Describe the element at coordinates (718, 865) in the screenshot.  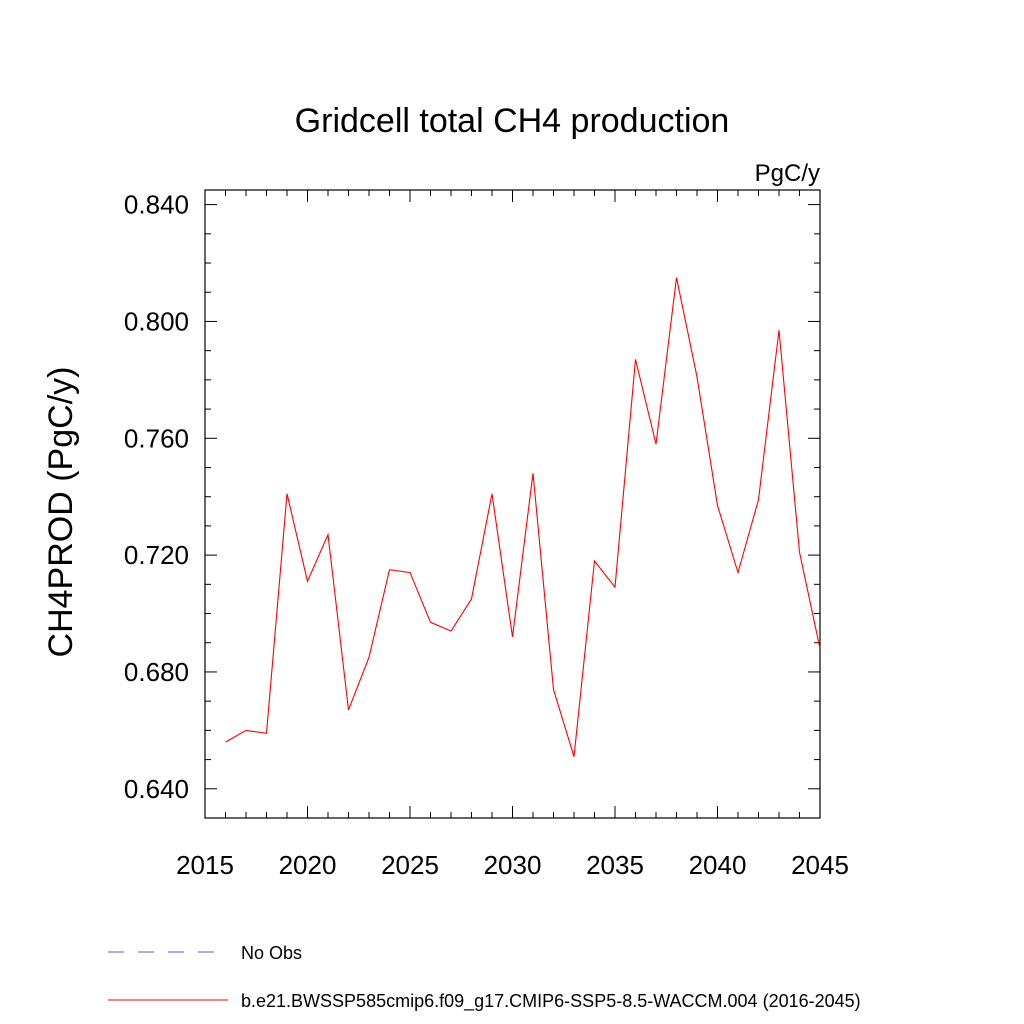
I see `x-tick-label: 2040` at that location.